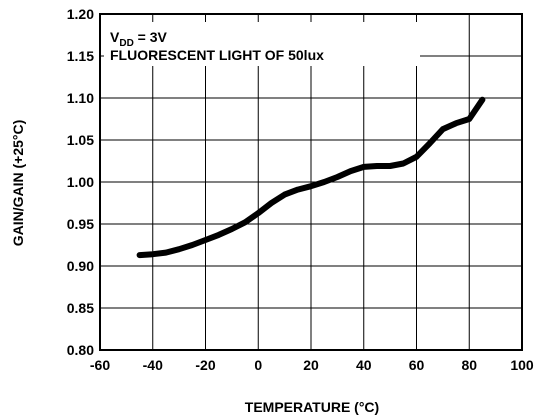 The width and height of the screenshot is (554, 418). Describe the element at coordinates (80, 56) in the screenshot. I see `y-tick-label: 1.15` at that location.